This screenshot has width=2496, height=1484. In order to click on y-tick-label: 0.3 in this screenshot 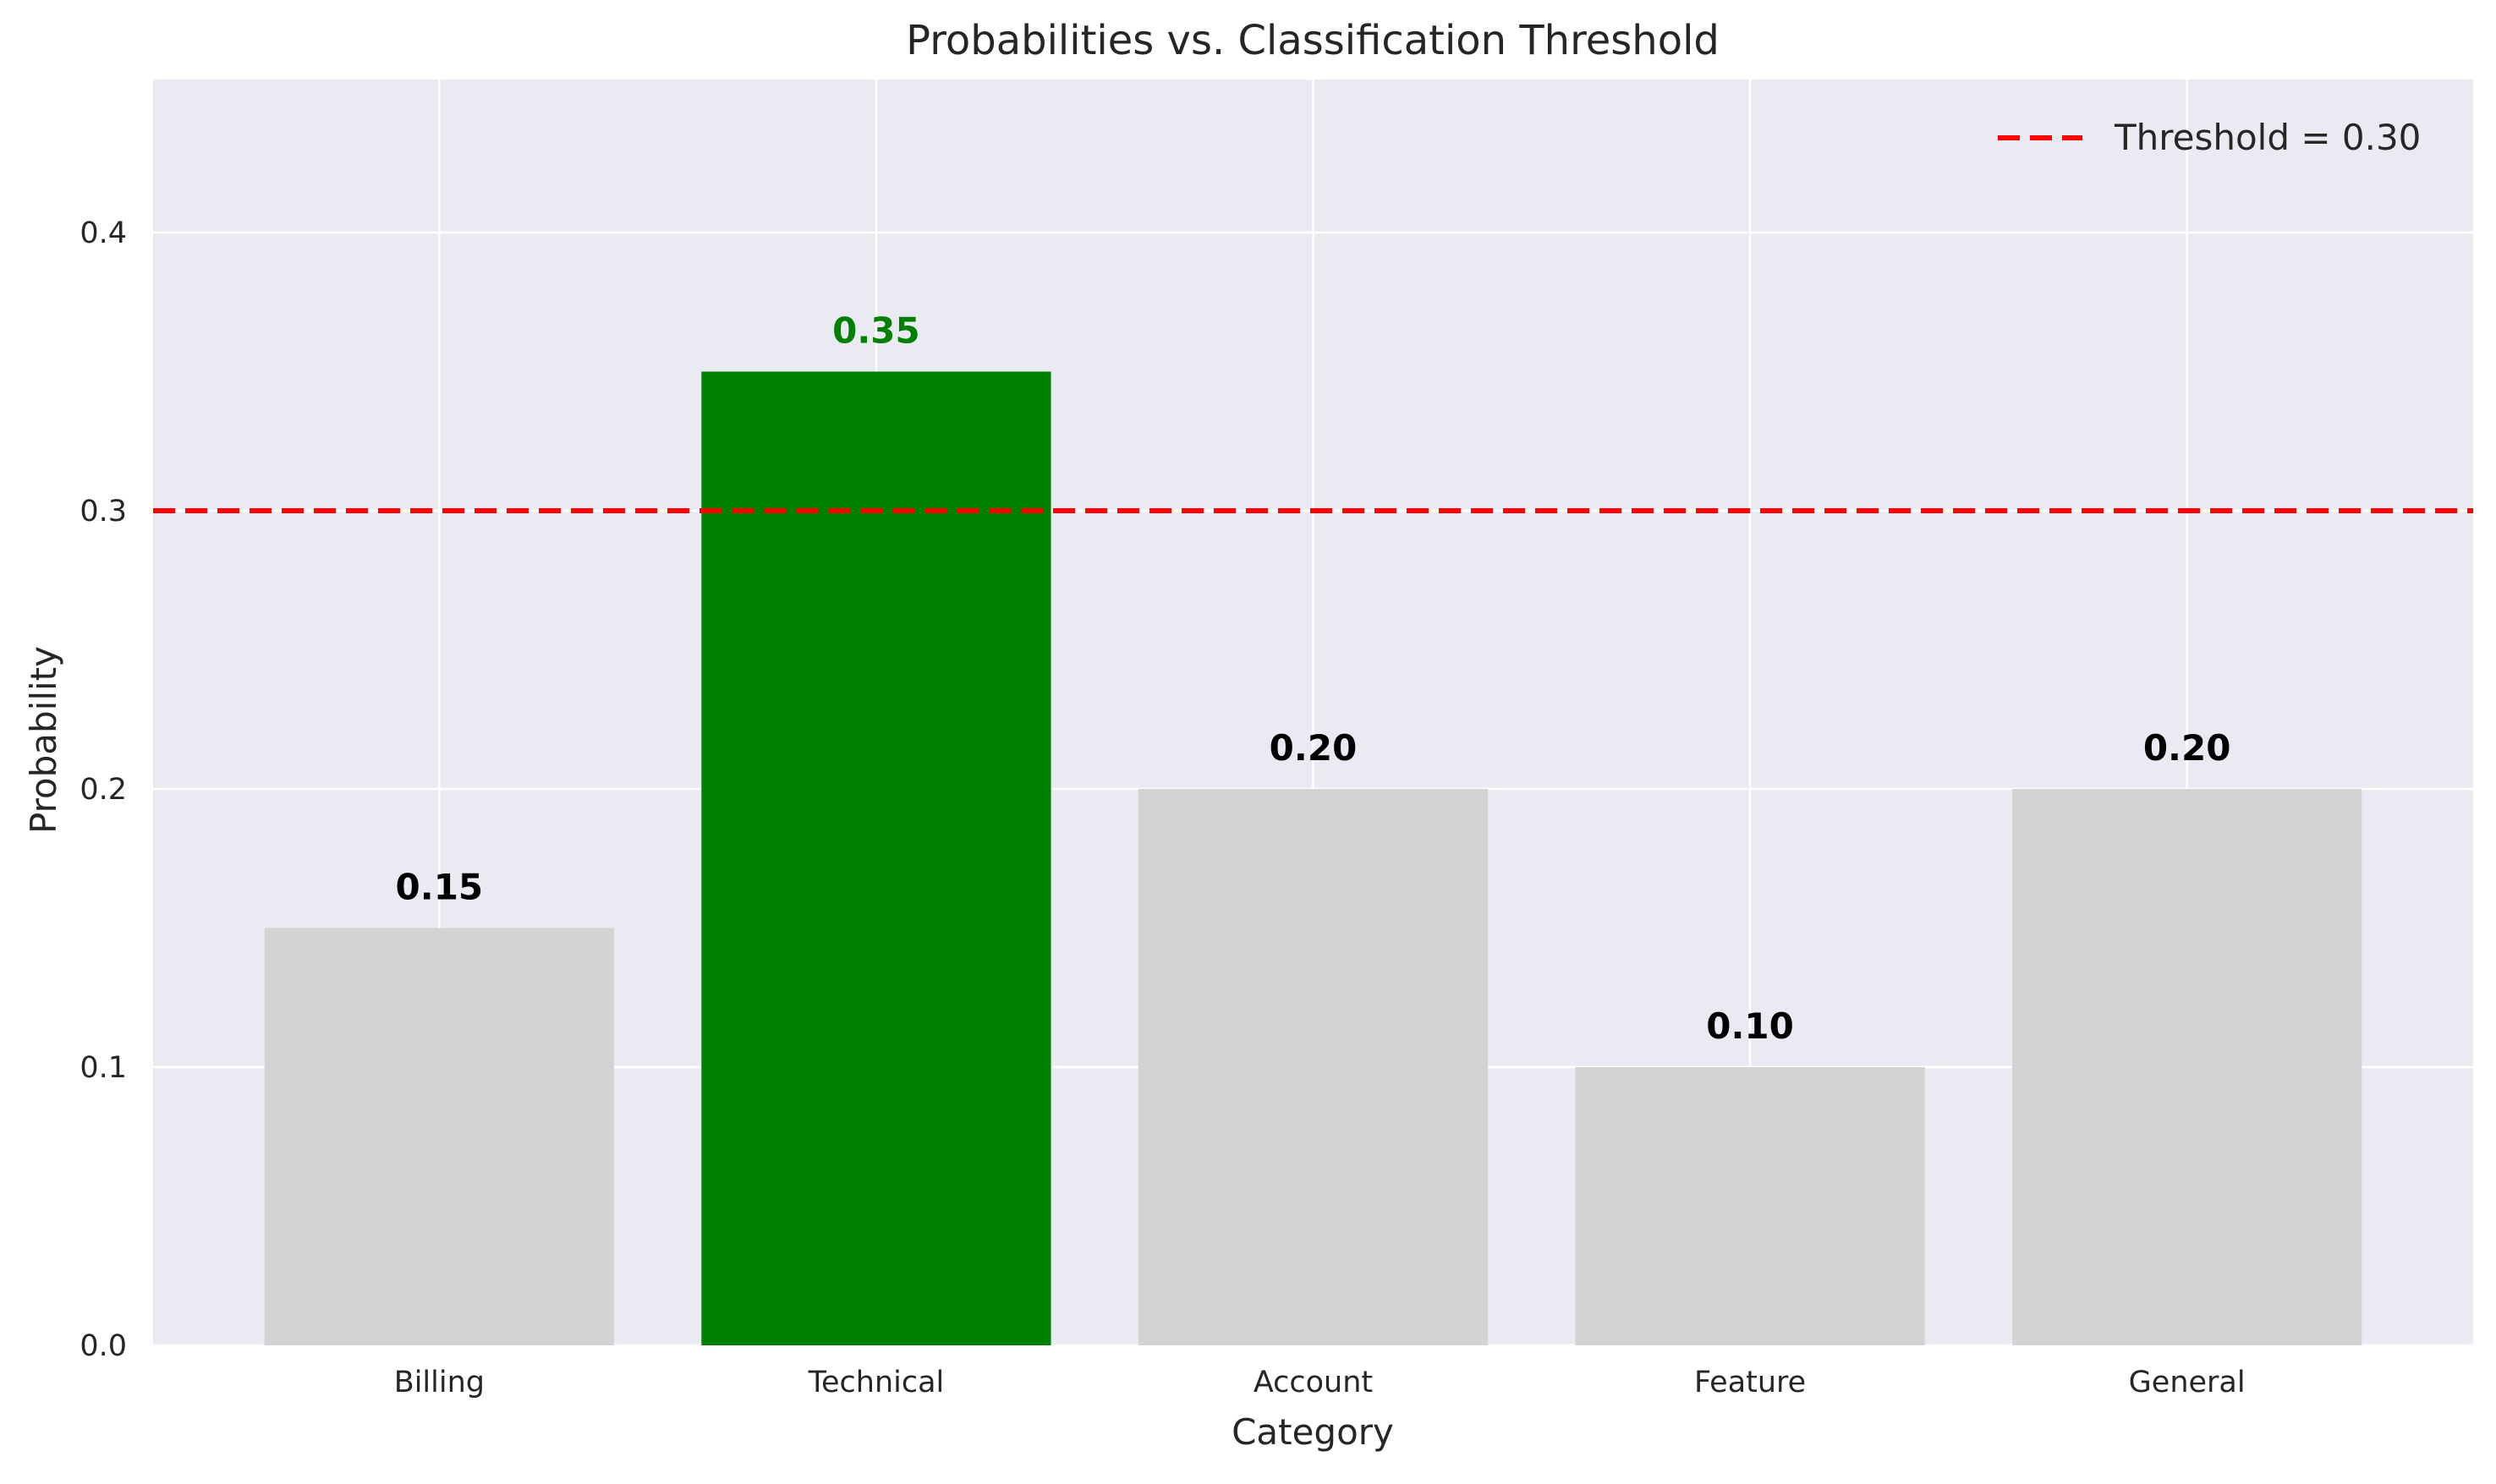, I will do `click(104, 511)`.